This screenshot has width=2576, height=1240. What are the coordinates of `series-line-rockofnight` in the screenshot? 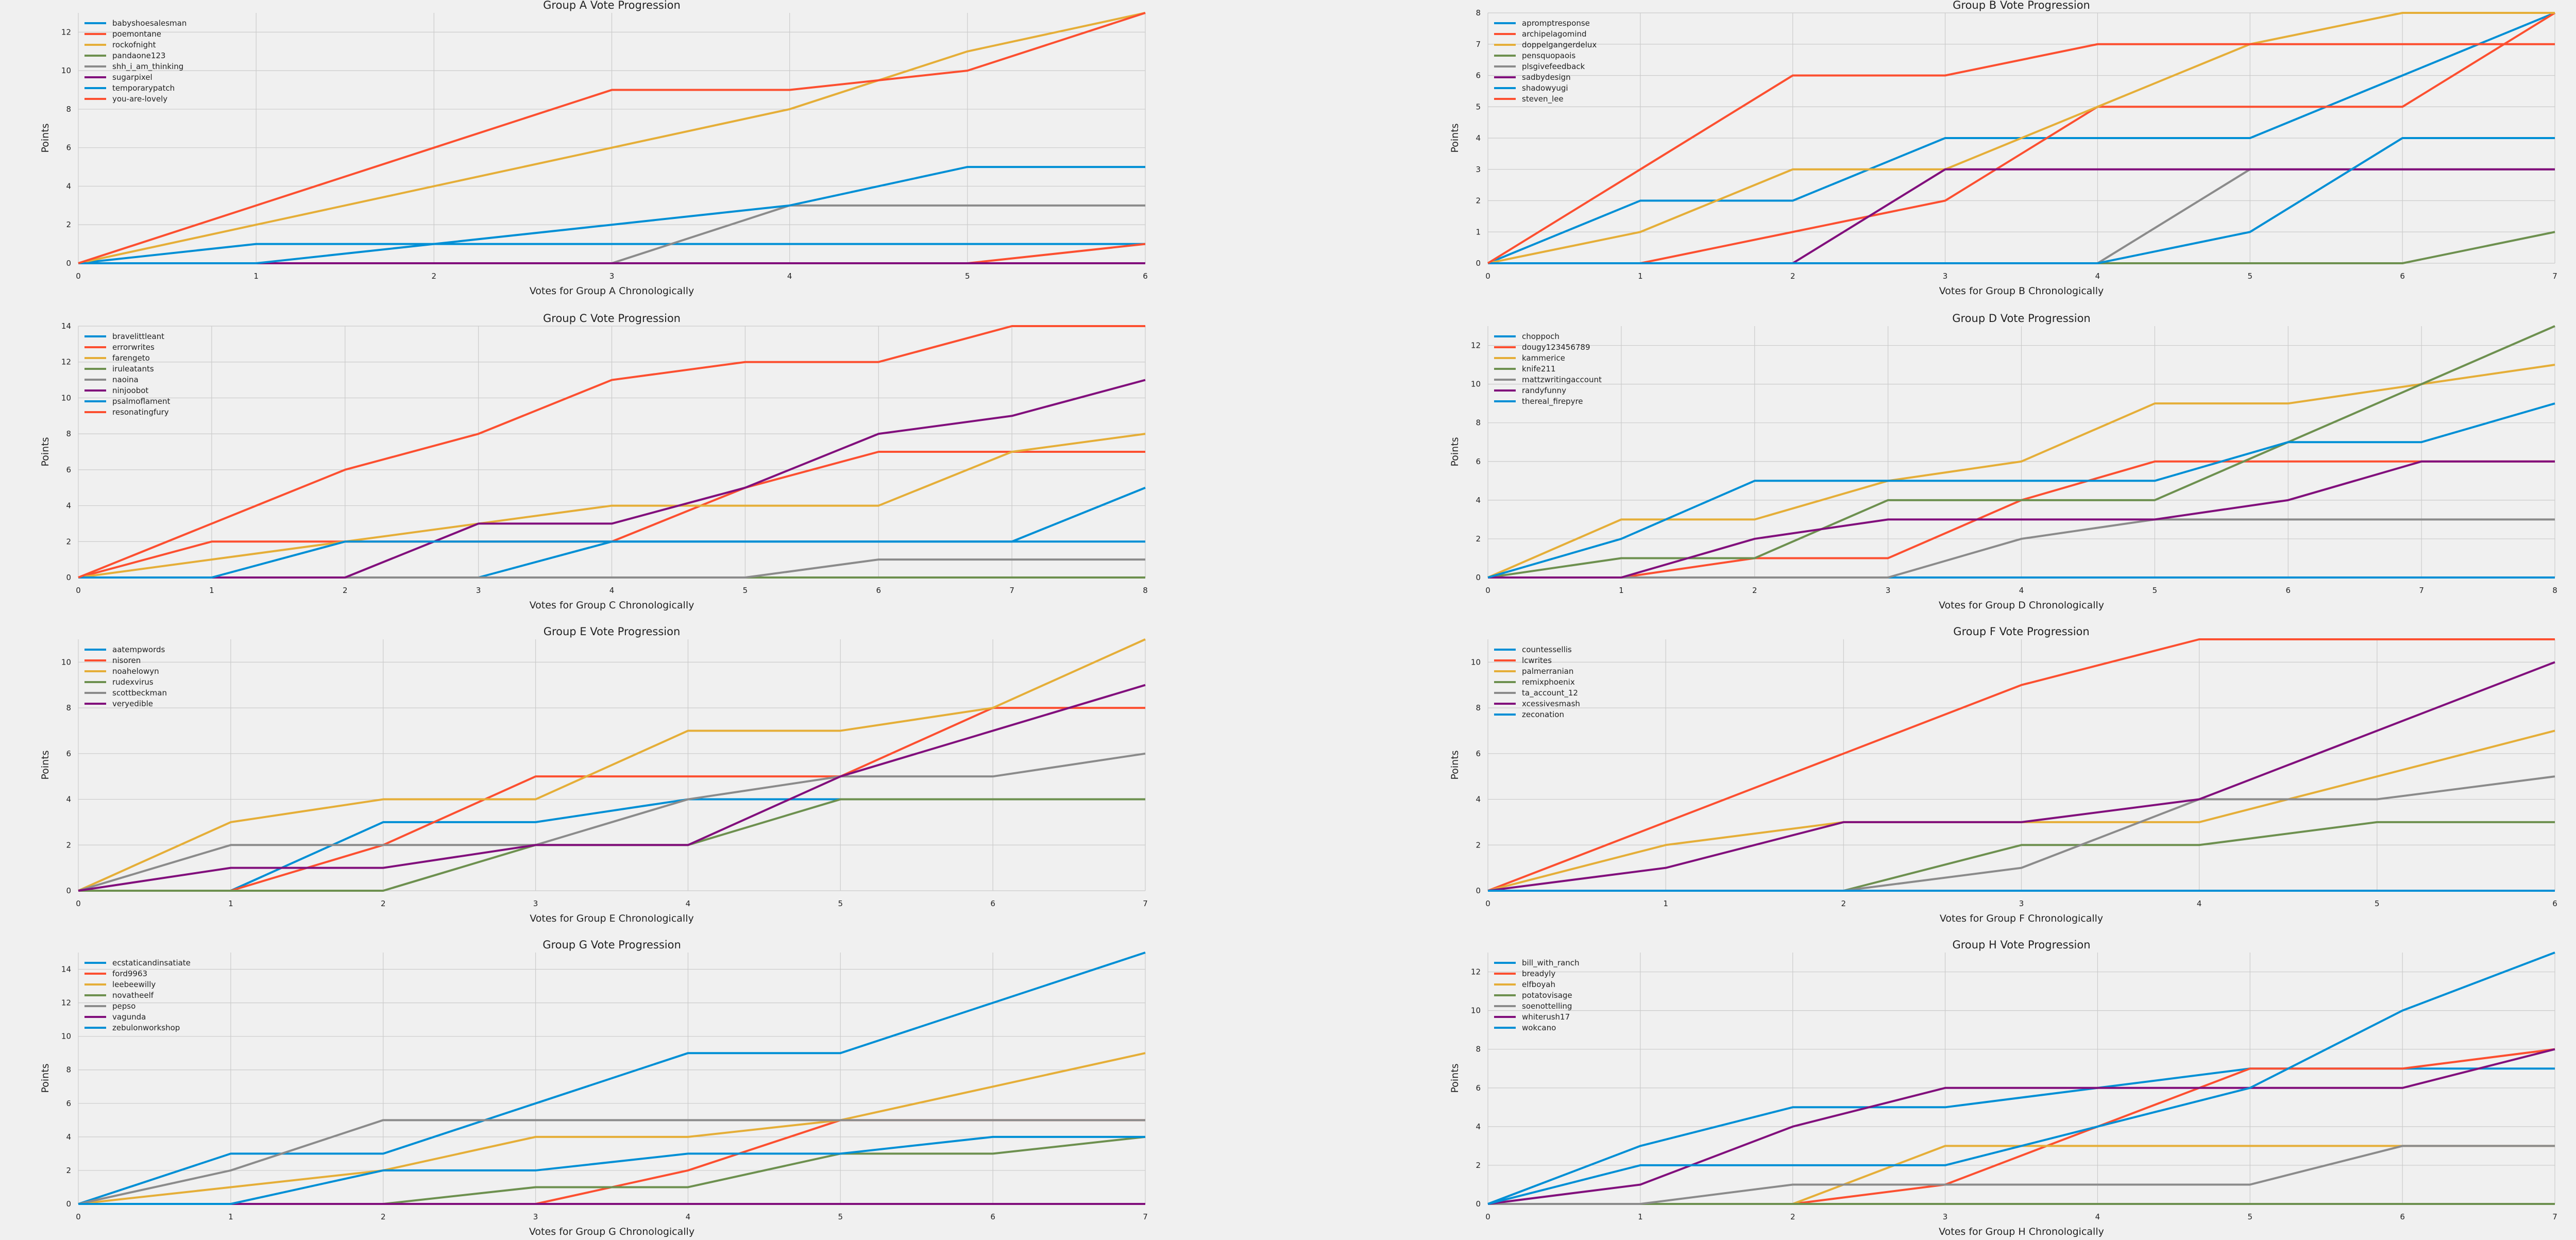 It's located at (612, 138).